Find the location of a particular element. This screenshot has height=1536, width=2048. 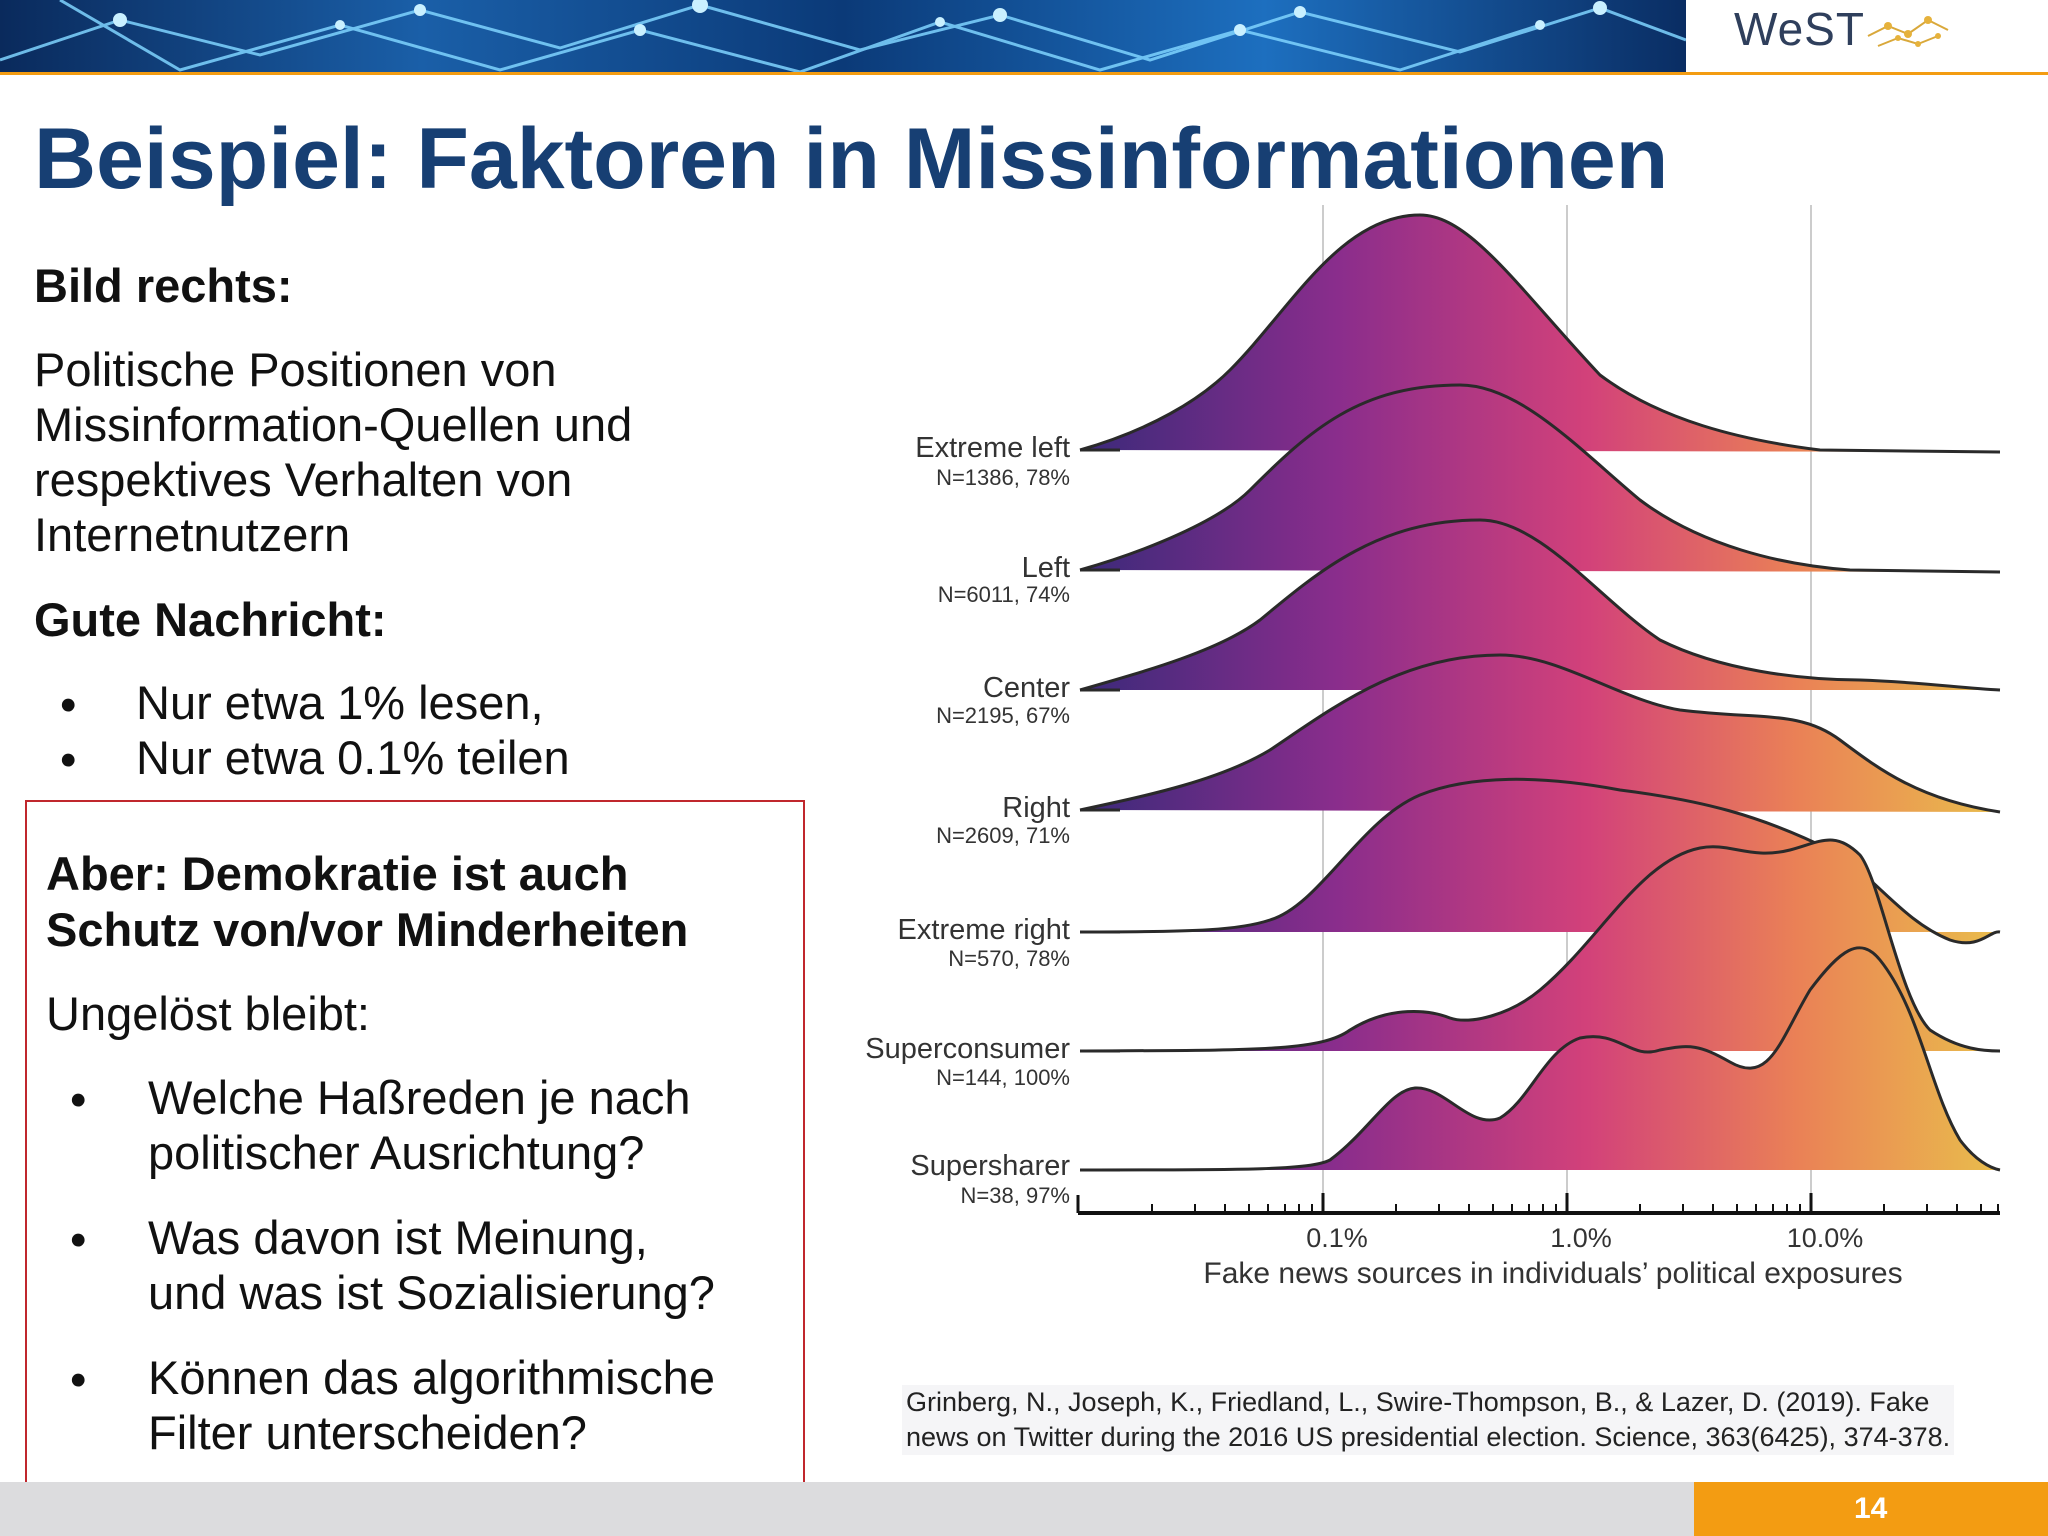

series-sublabel: N=1386, 78% is located at coordinates (1003, 477).